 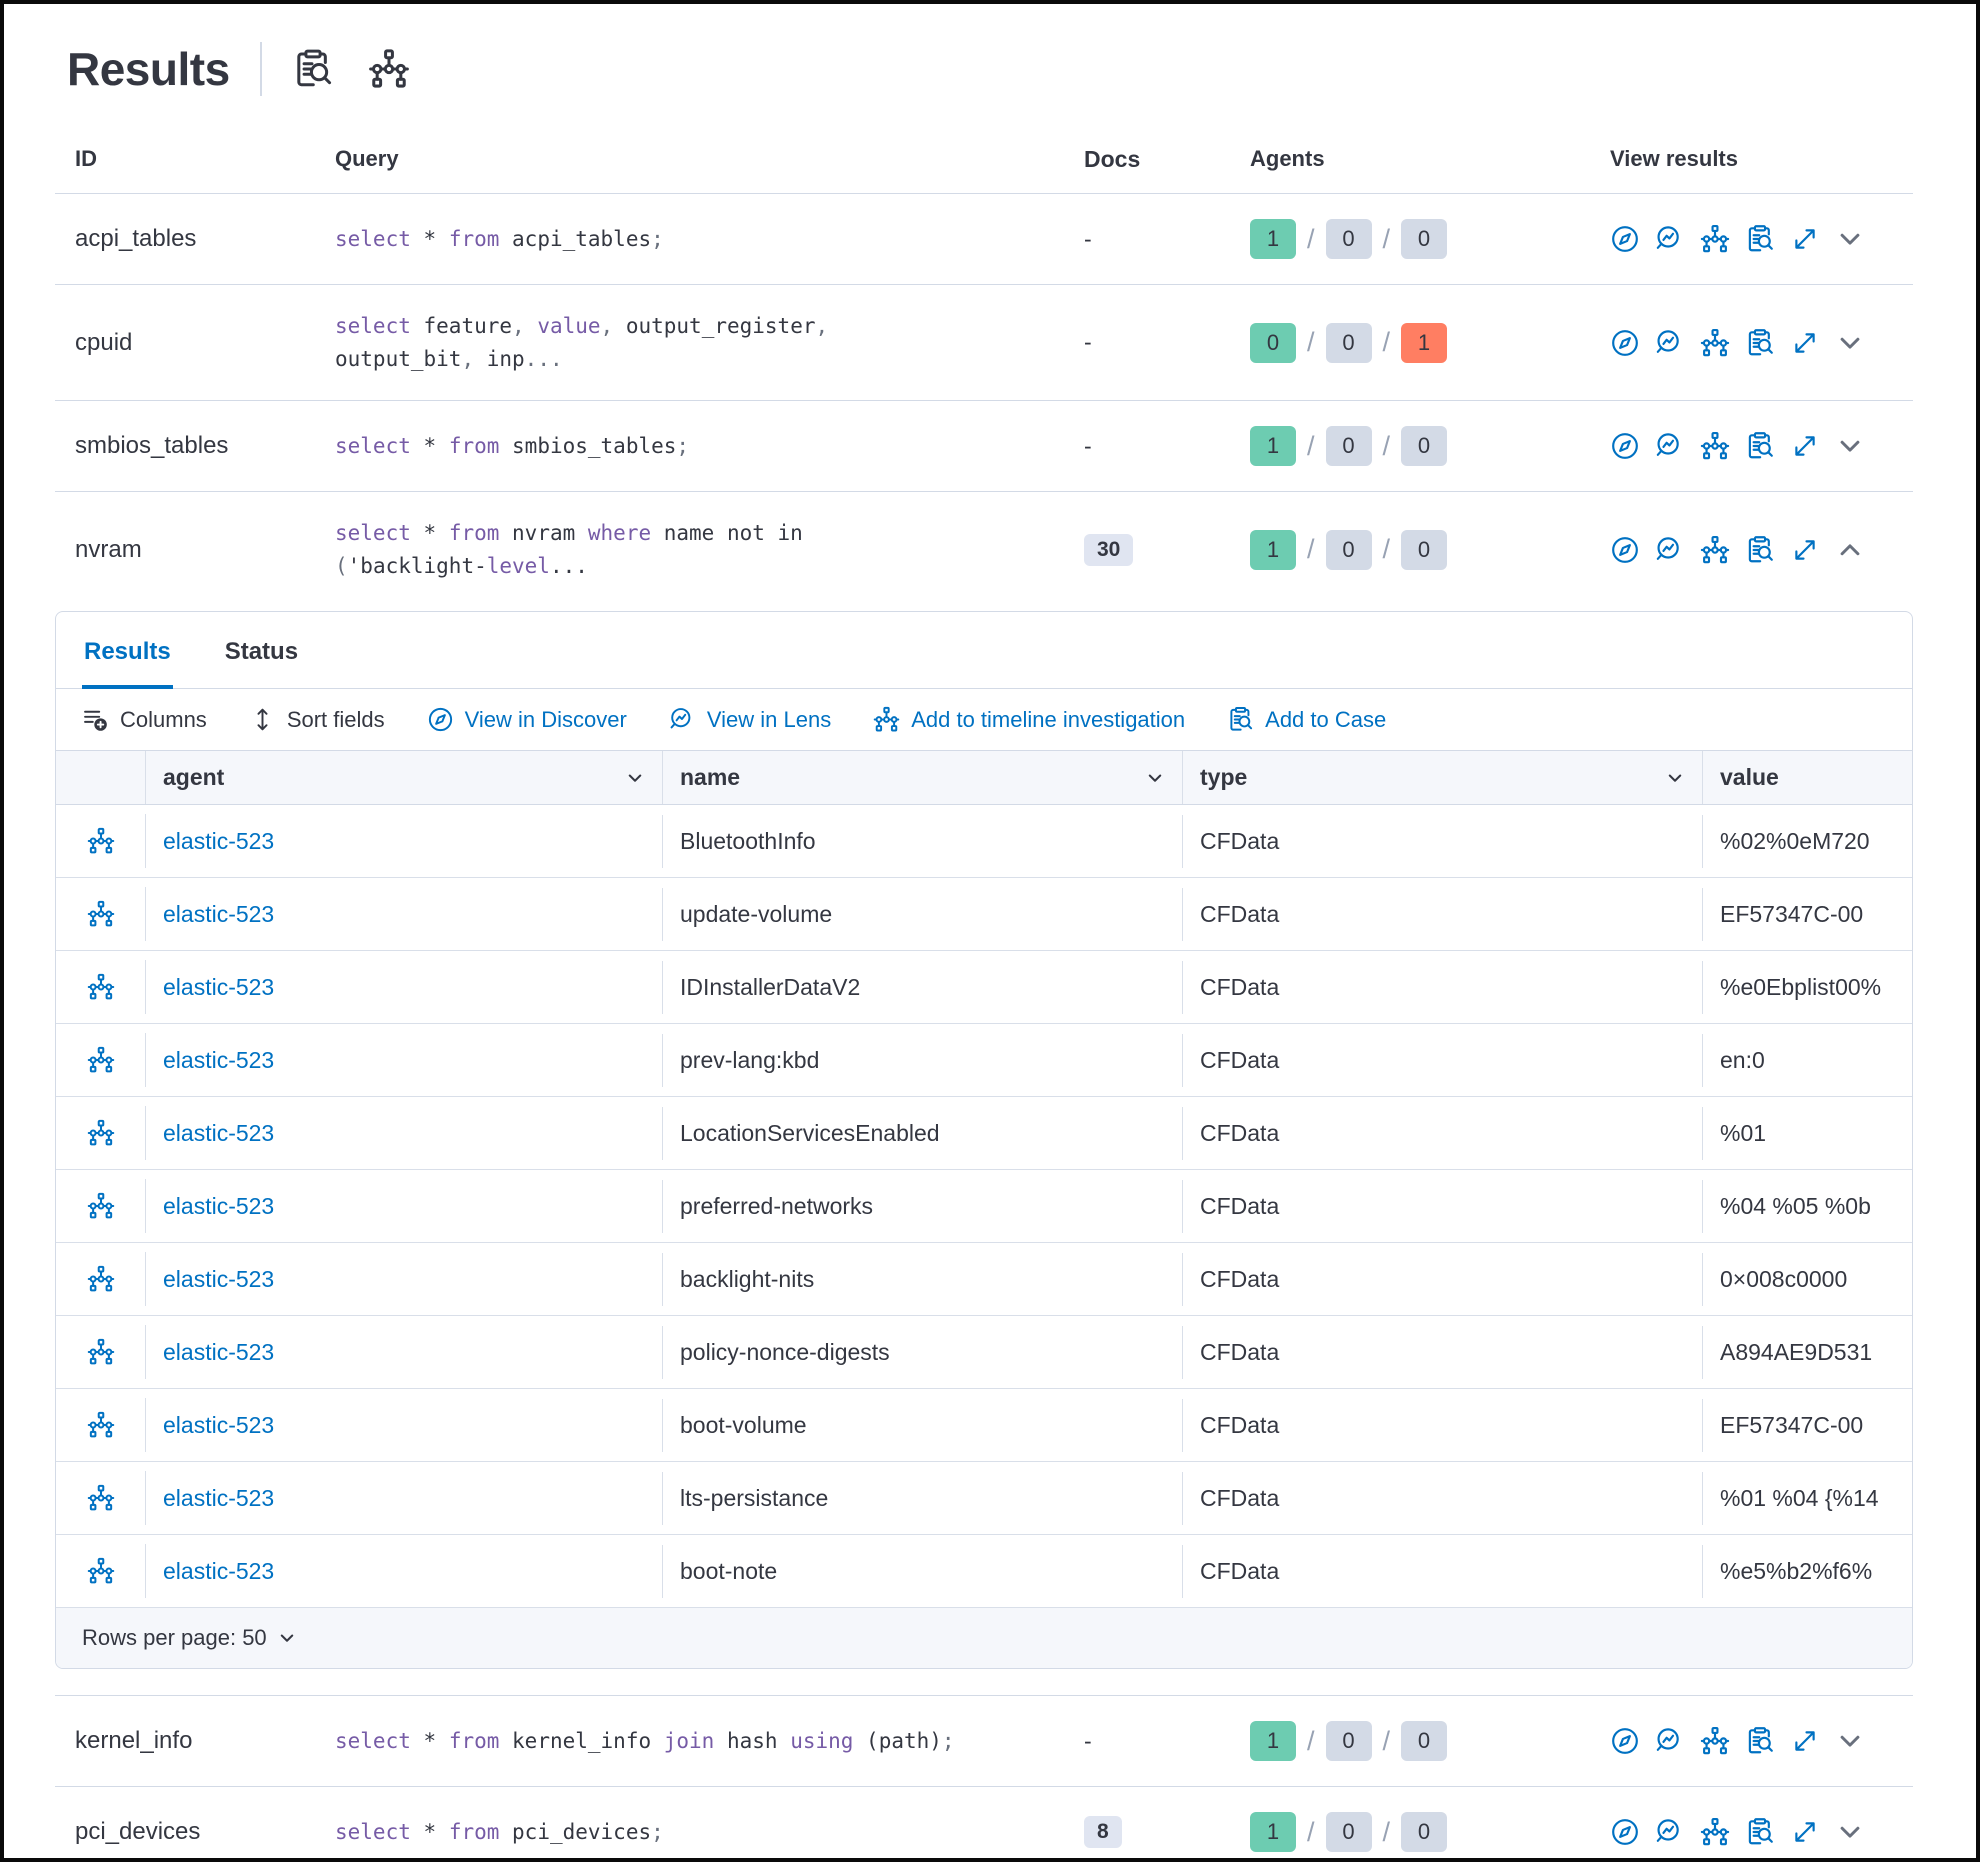 What do you see at coordinates (189, 1638) in the screenshot?
I see `rows-per-page-control: Rows per page: 50` at bounding box center [189, 1638].